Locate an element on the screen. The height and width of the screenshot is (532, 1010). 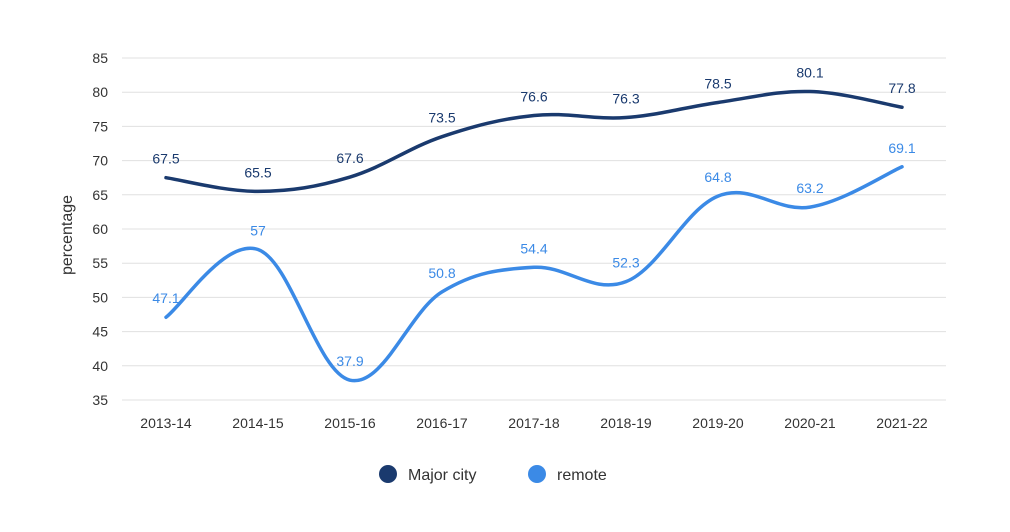
y-tick-label: 55 is located at coordinates (100, 263).